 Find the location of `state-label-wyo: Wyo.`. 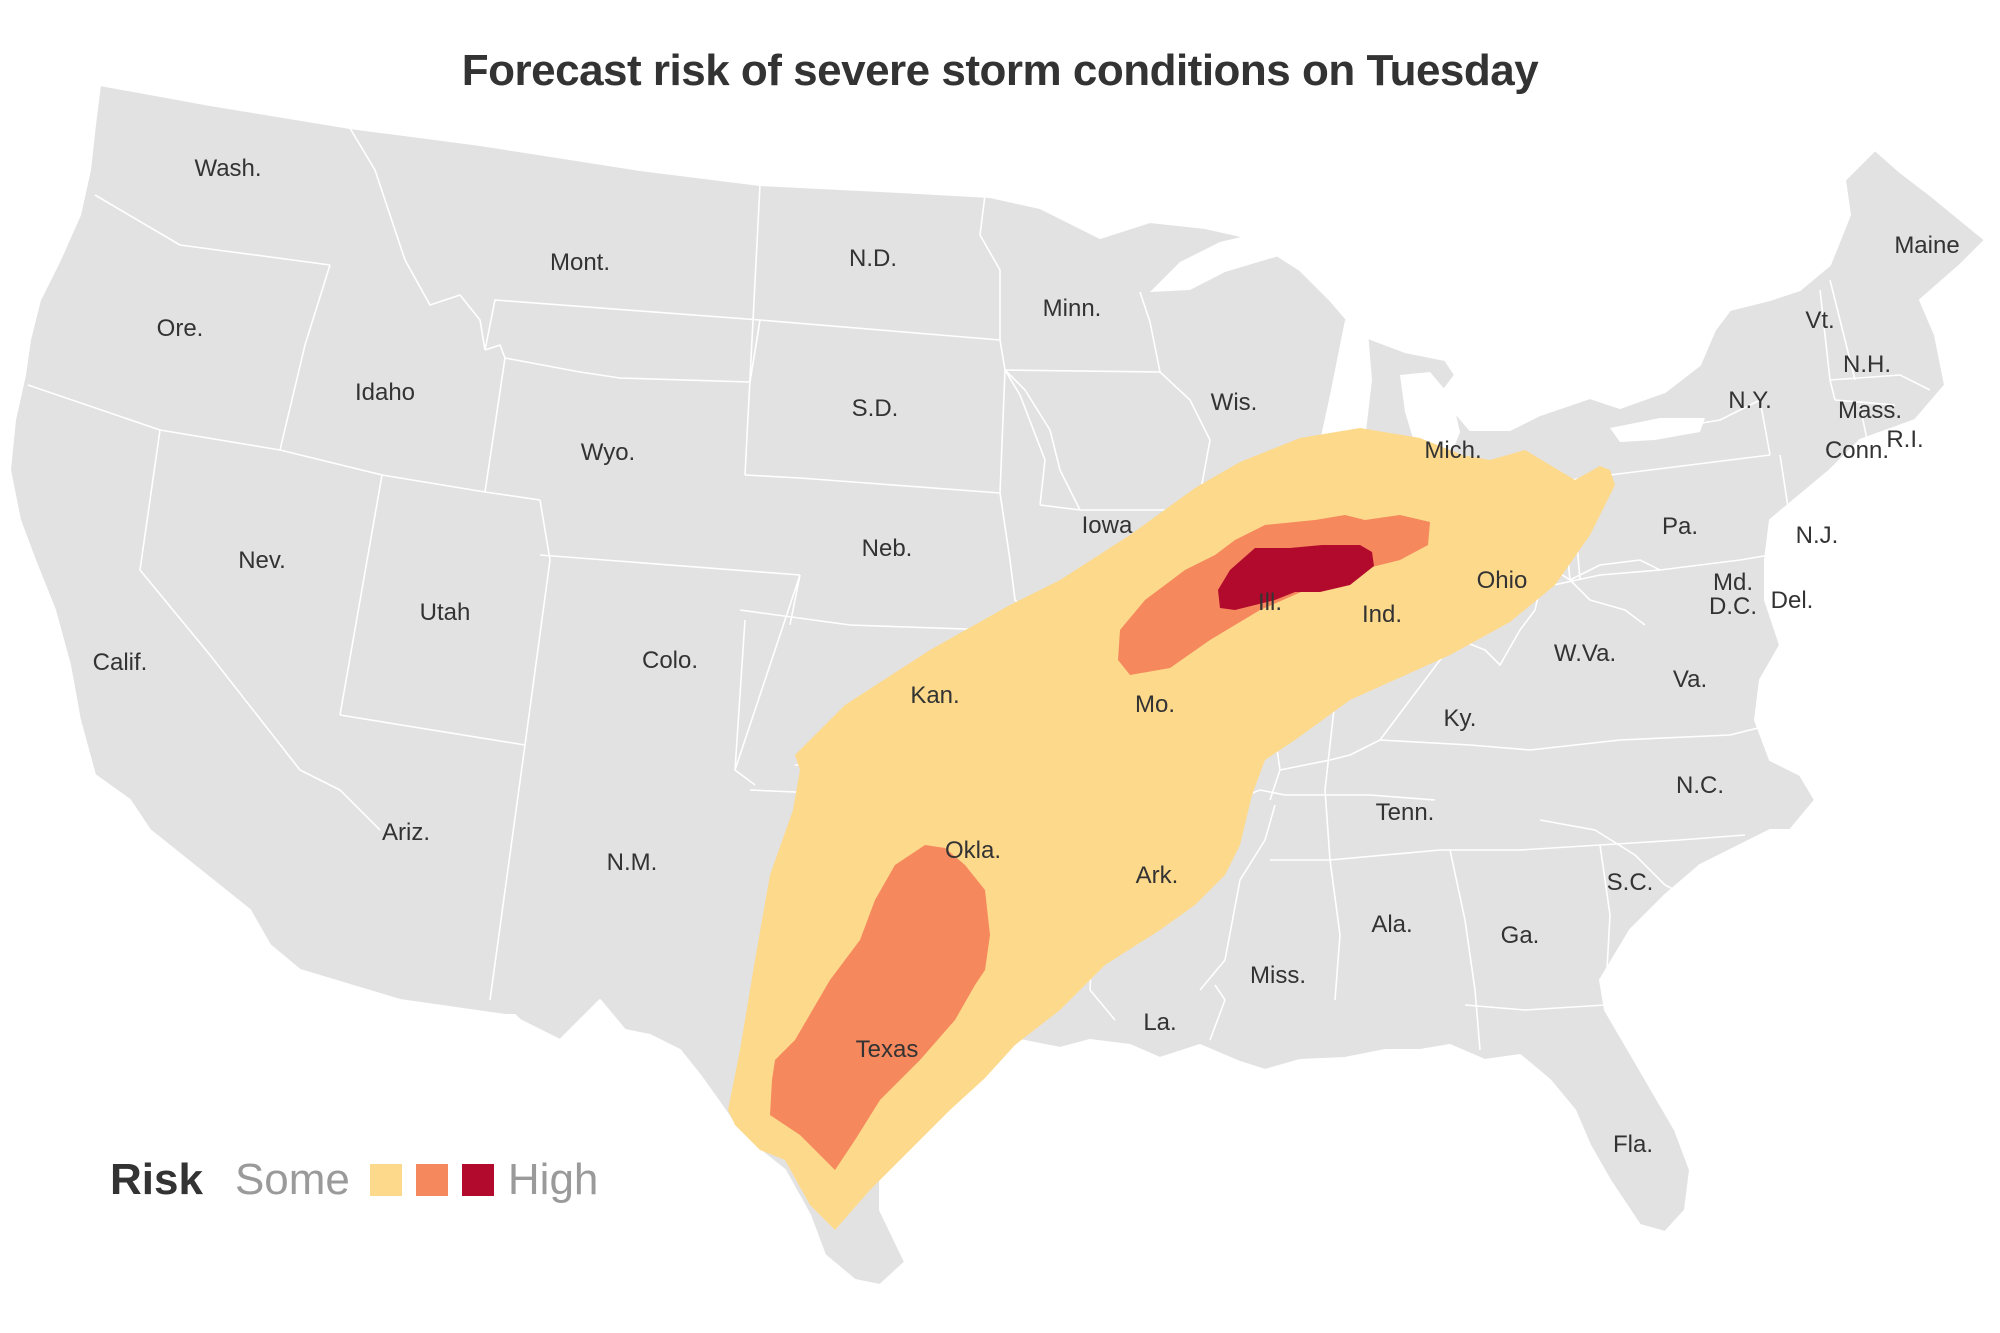

state-label-wyo: Wyo. is located at coordinates (608, 452).